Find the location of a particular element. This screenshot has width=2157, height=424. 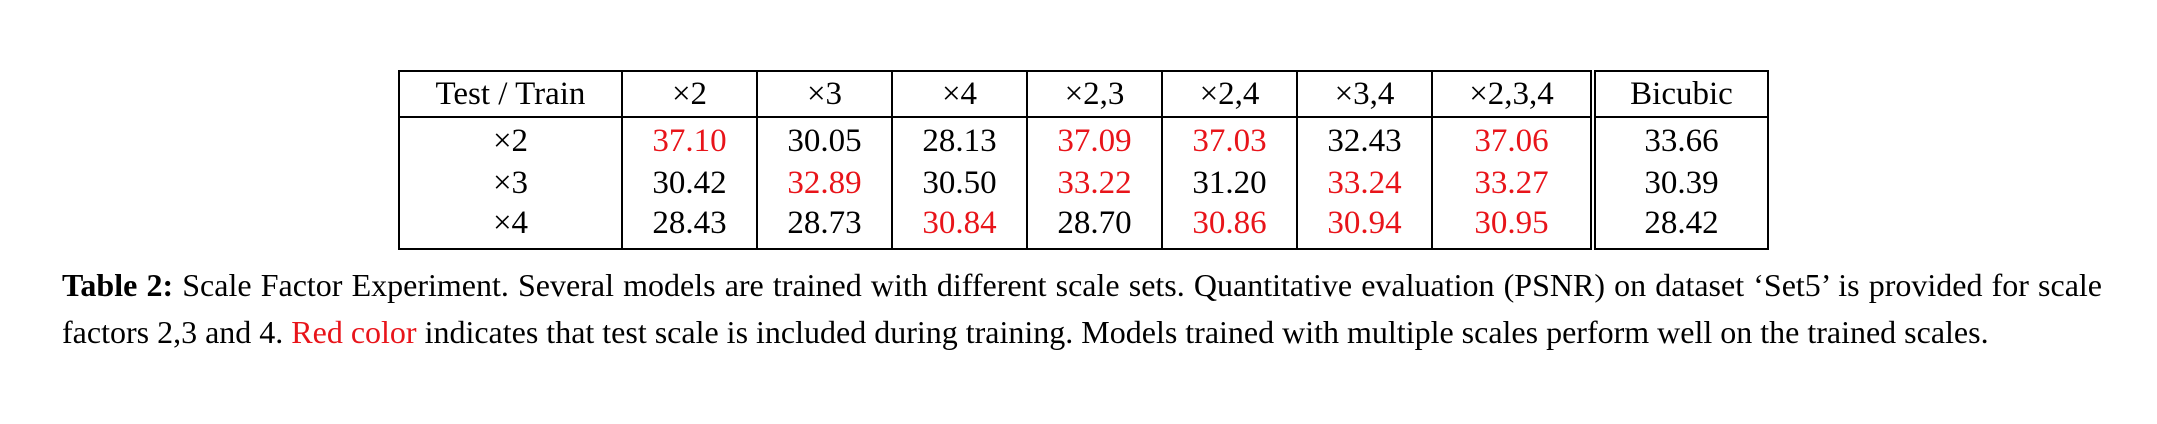

table-cell: 28.70 is located at coordinates (1095, 227).